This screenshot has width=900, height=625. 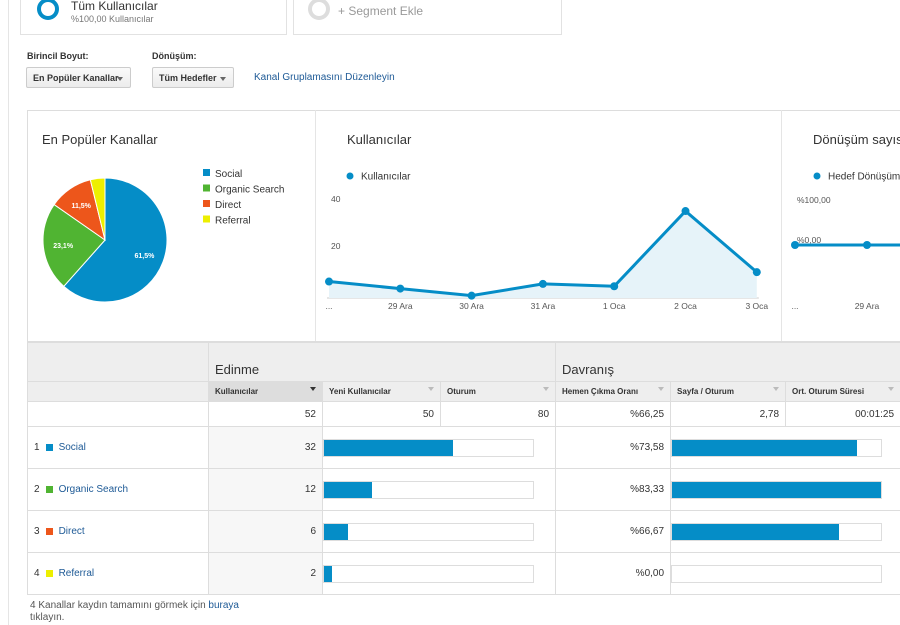 What do you see at coordinates (613, 573) in the screenshot?
I see `bounce: %0,00` at bounding box center [613, 573].